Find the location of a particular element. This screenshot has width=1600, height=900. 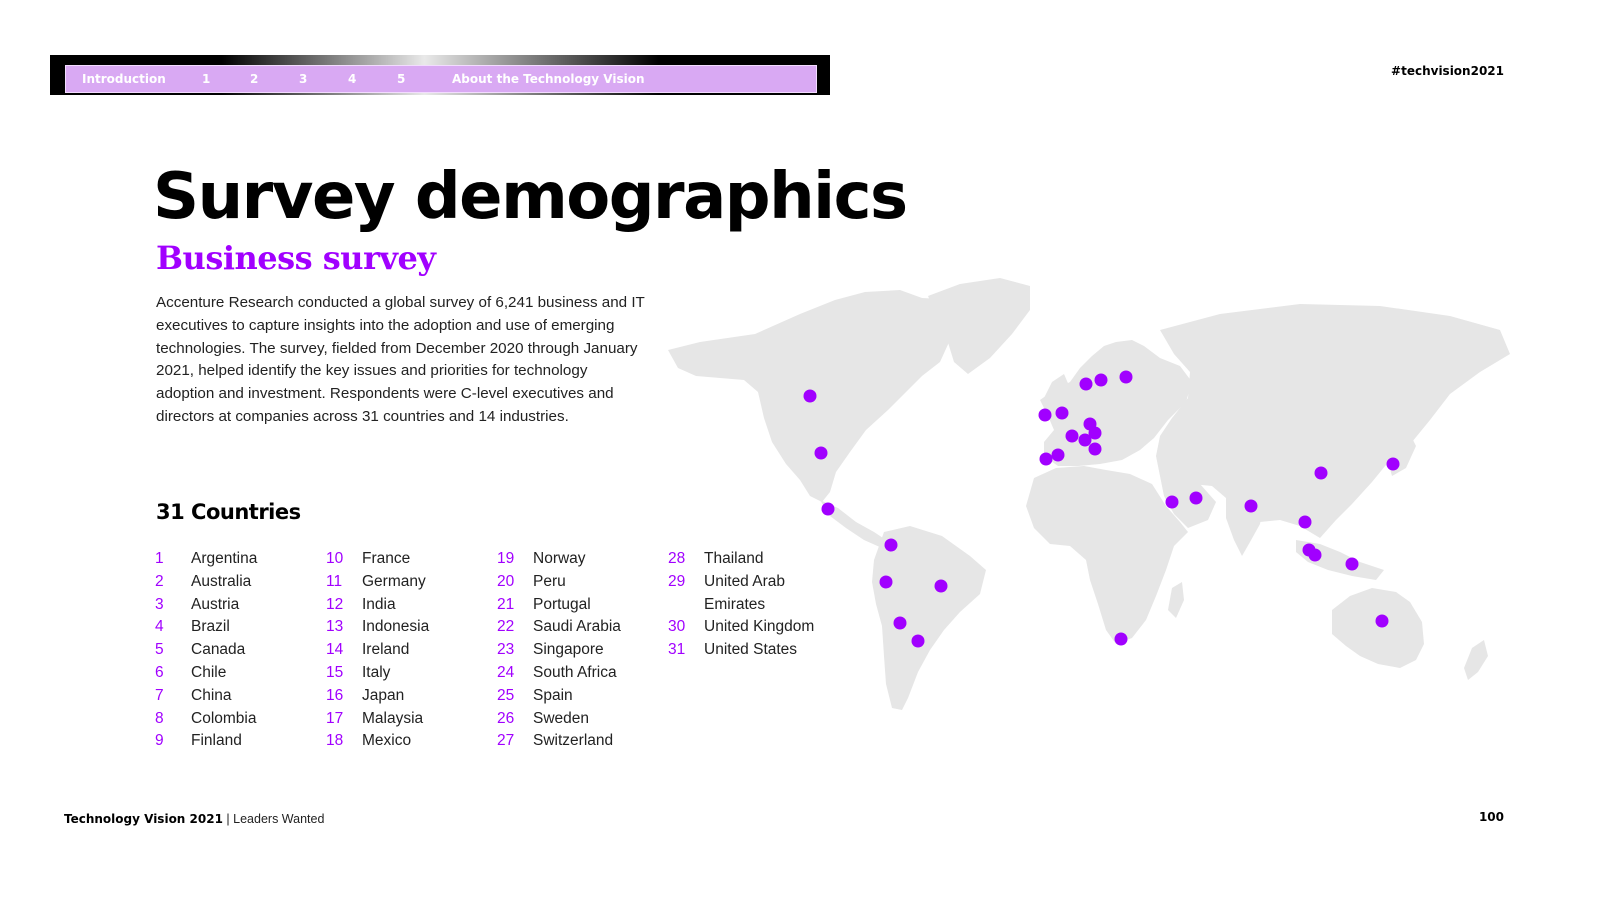

country-name: Sweden is located at coordinates (561, 718).